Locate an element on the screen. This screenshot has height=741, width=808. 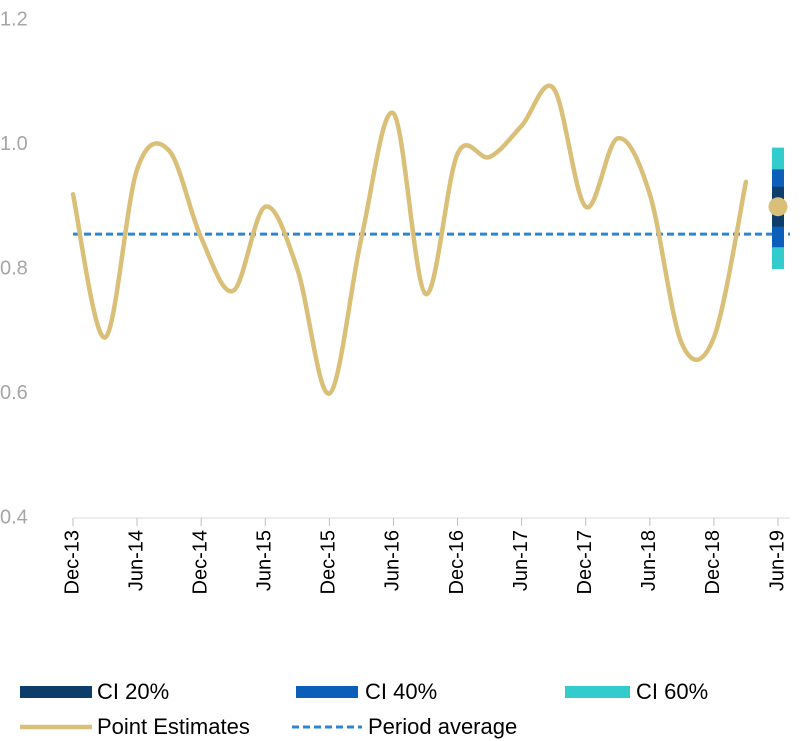
x-tick-label: Jun-19 is located at coordinates (777, 560).